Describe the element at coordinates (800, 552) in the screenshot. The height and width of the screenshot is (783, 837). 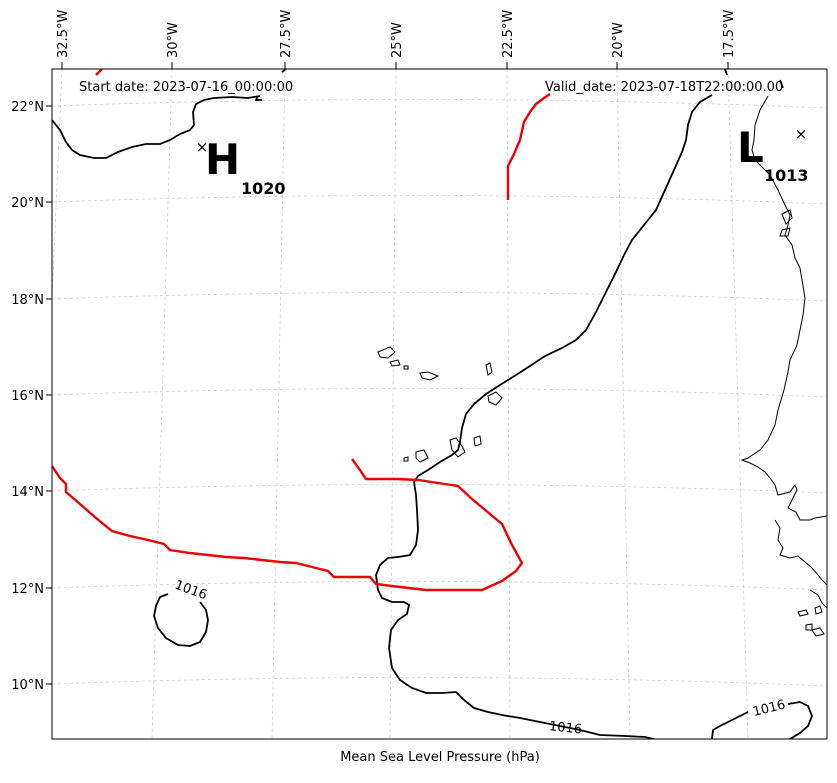
I see `guinea-coastline` at that location.